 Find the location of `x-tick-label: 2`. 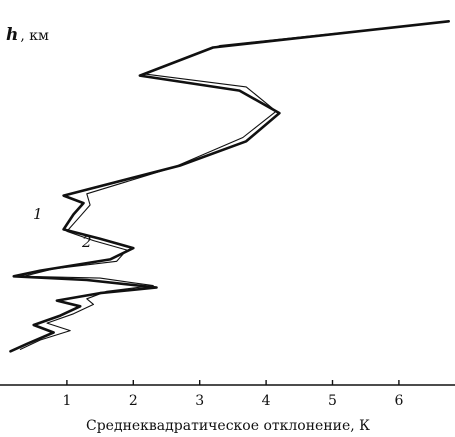

x-tick-label: 2 is located at coordinates (133, 401).